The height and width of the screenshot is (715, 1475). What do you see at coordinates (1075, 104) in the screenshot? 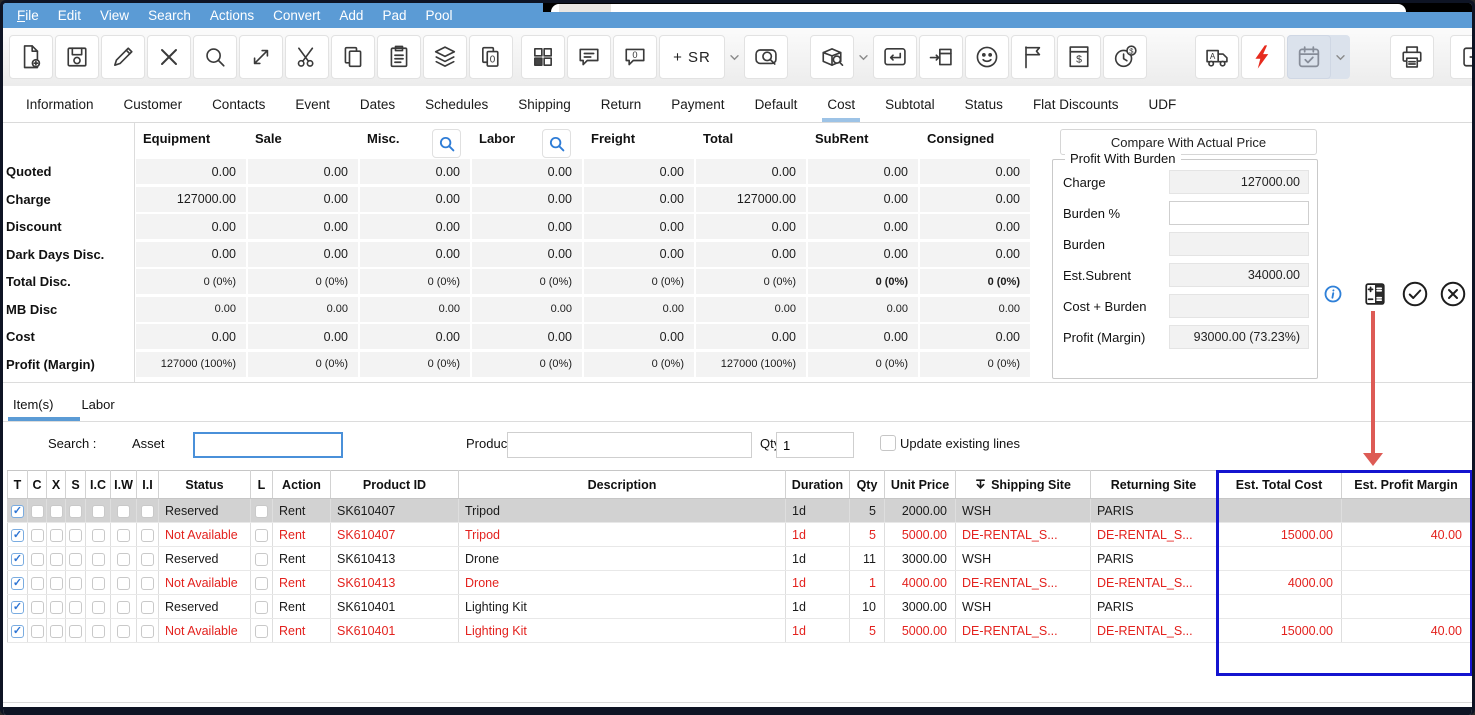
I see `tab-flat-discounts: Flat Discounts` at bounding box center [1075, 104].